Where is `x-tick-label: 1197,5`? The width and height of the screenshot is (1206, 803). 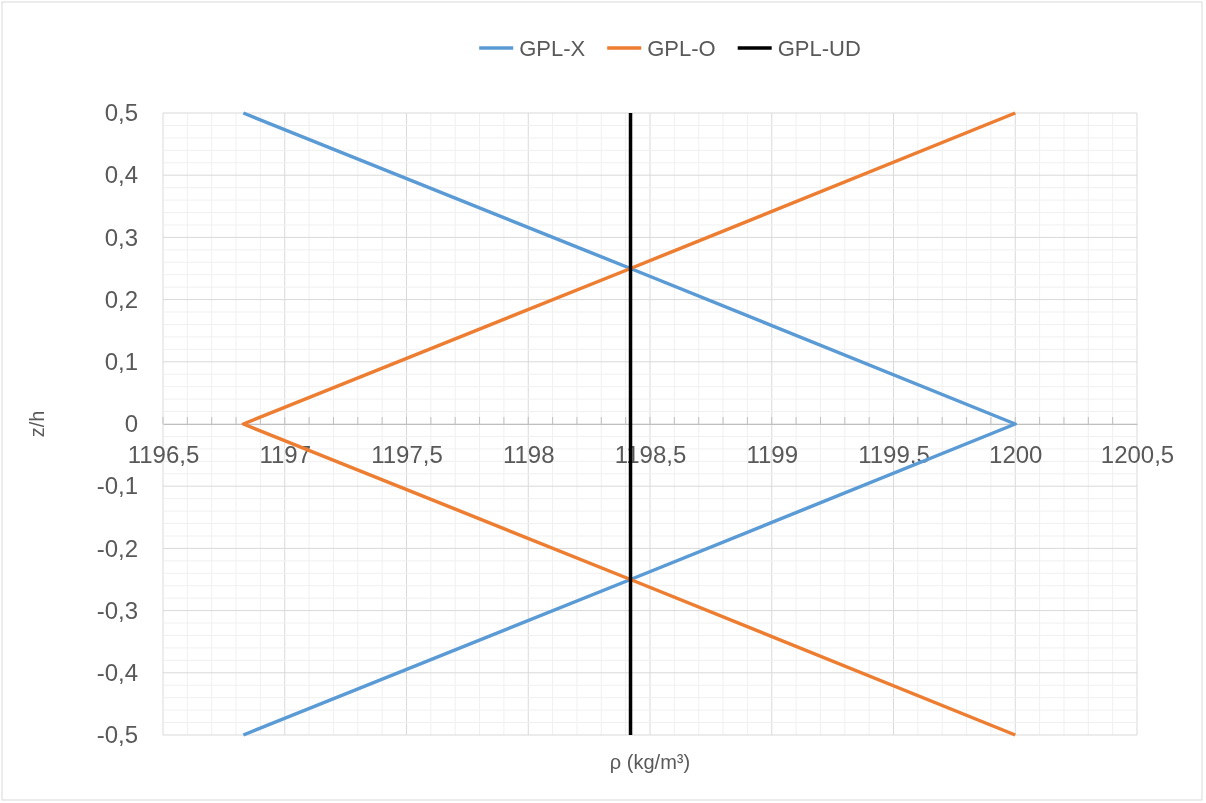
x-tick-label: 1197,5 is located at coordinates (407, 455).